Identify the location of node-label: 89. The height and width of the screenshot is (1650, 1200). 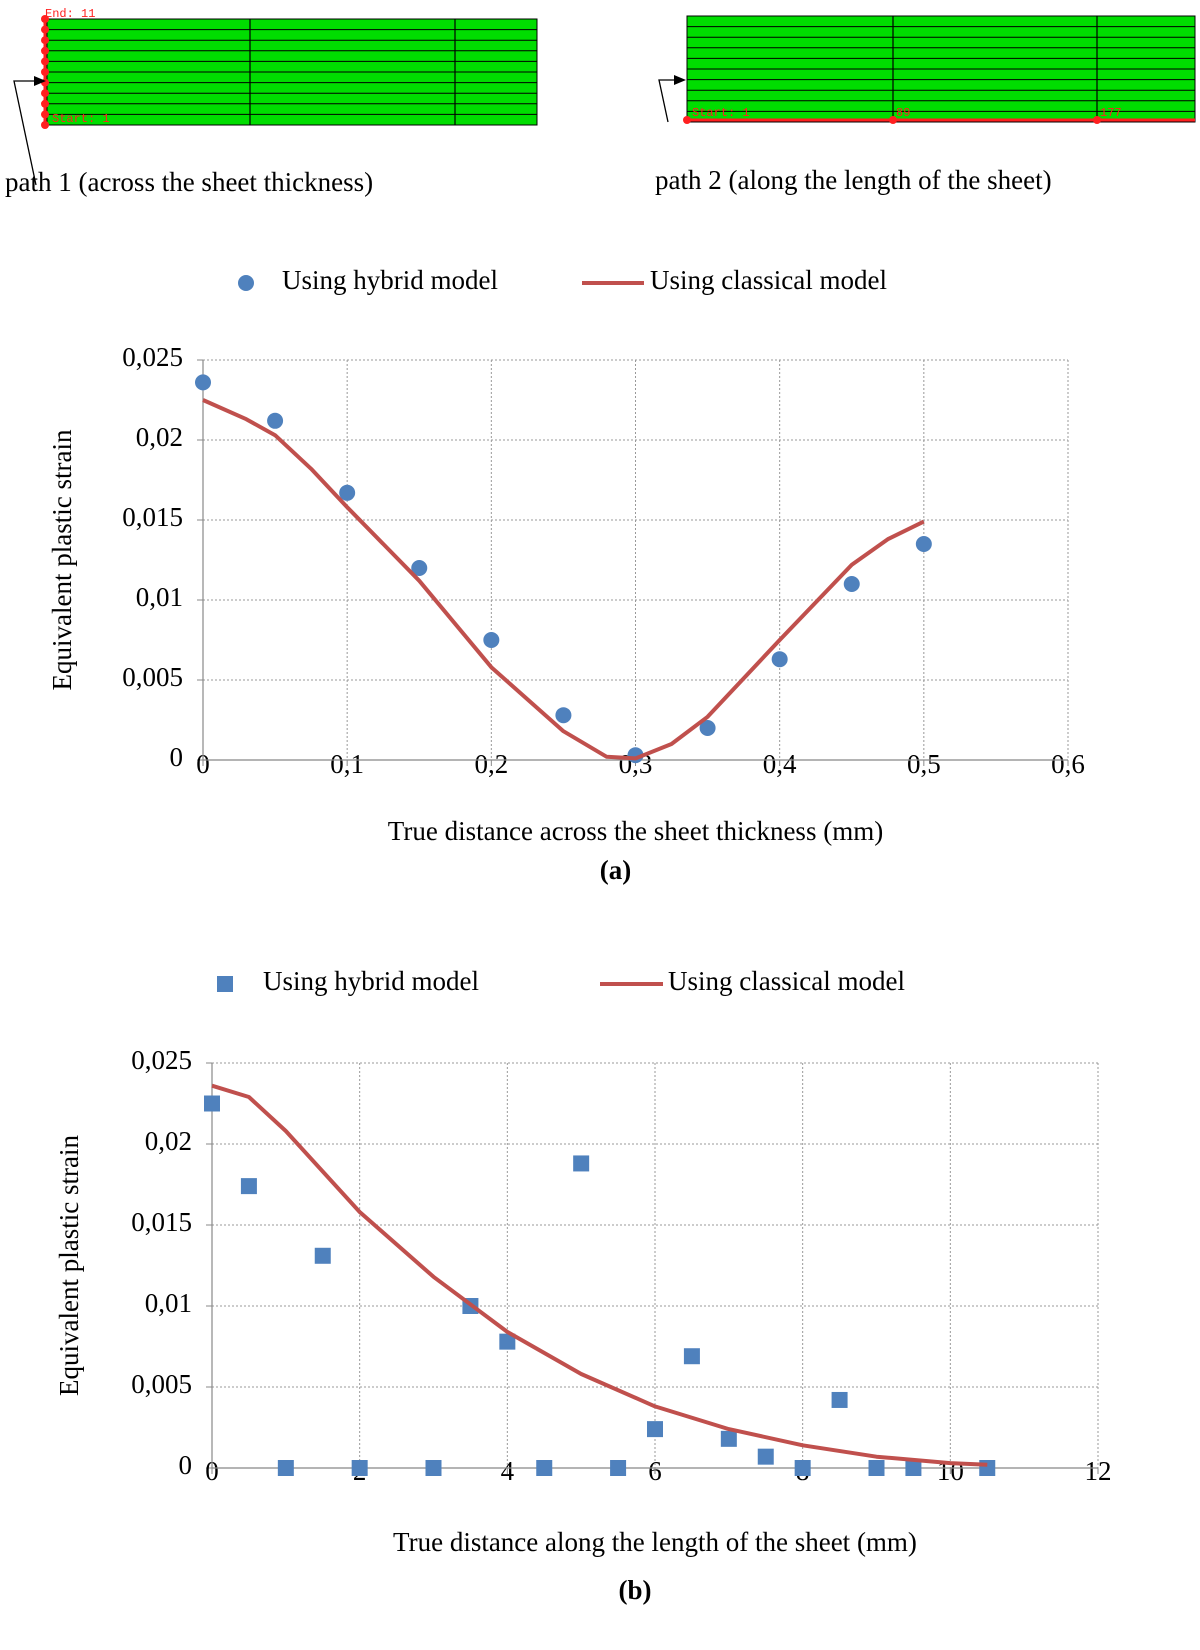
(903, 113).